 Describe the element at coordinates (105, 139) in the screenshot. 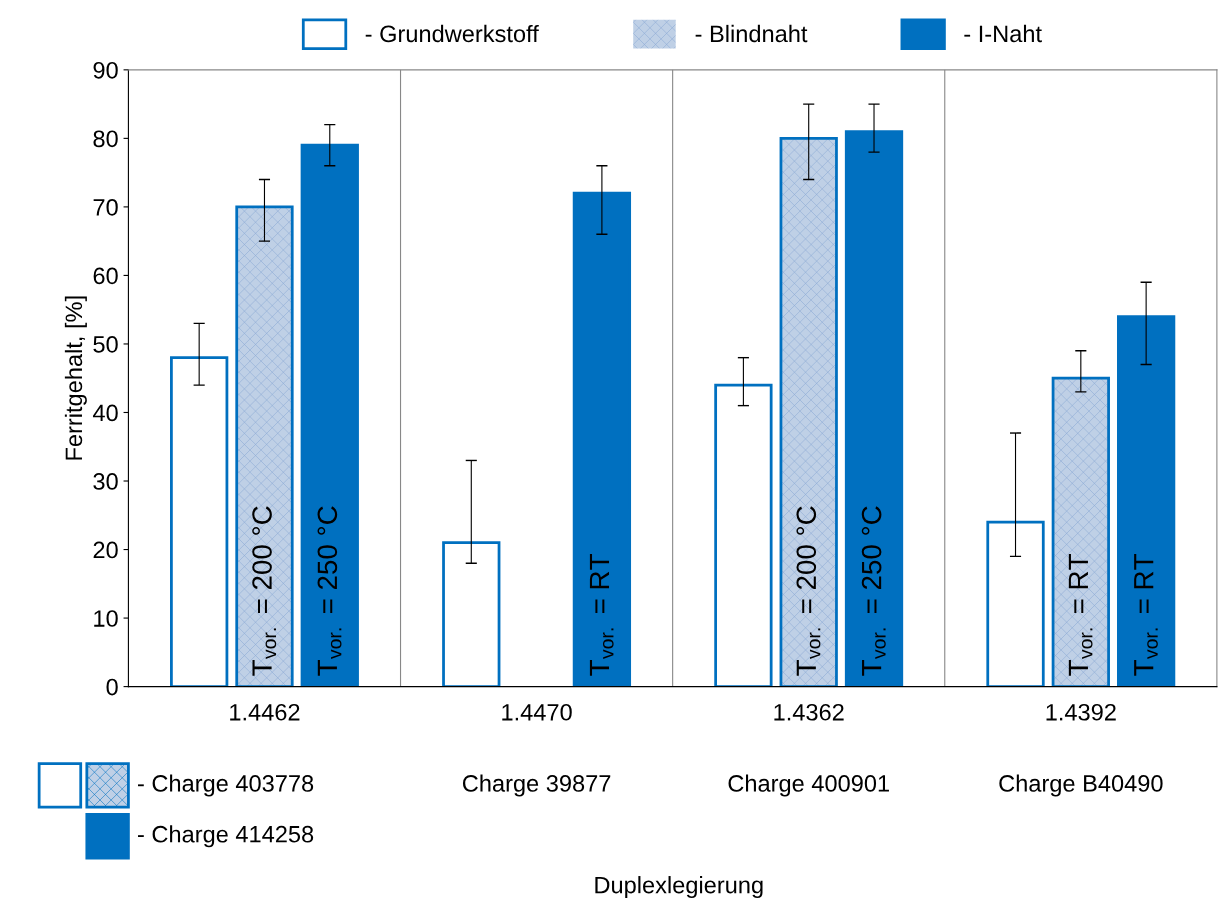

I see `y-tick-label: 80` at that location.